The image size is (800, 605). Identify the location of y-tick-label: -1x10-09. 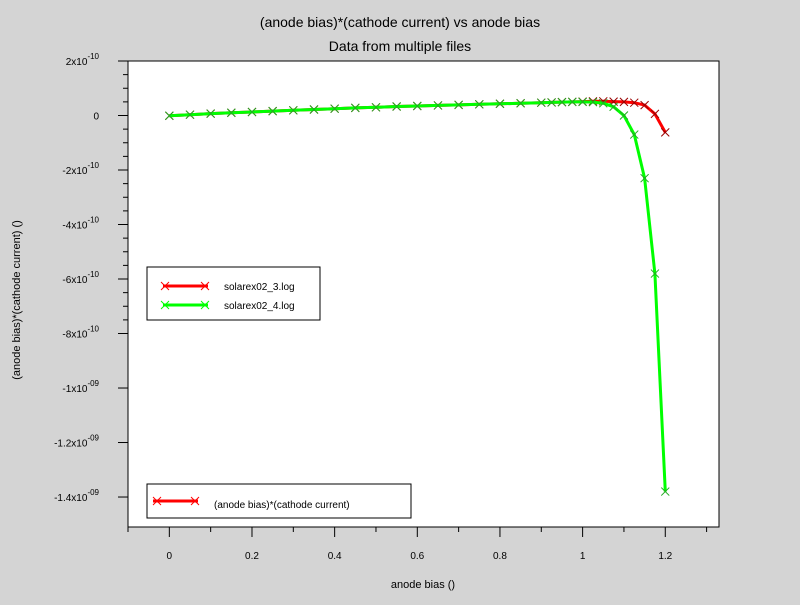
(80, 387).